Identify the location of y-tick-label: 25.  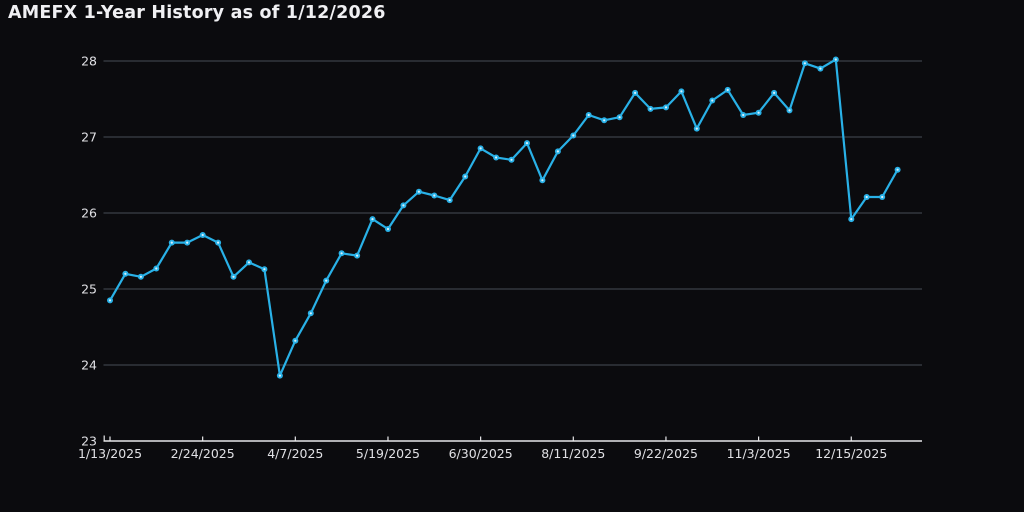
(89, 289).